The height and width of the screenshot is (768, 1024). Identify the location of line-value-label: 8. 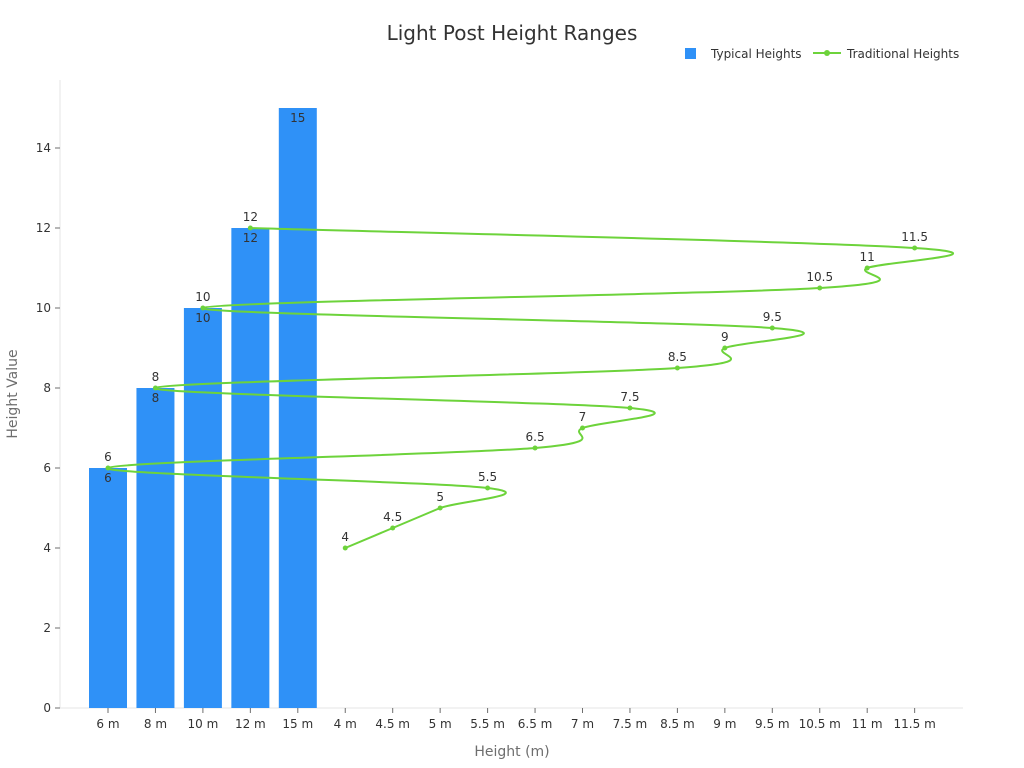
(156, 377).